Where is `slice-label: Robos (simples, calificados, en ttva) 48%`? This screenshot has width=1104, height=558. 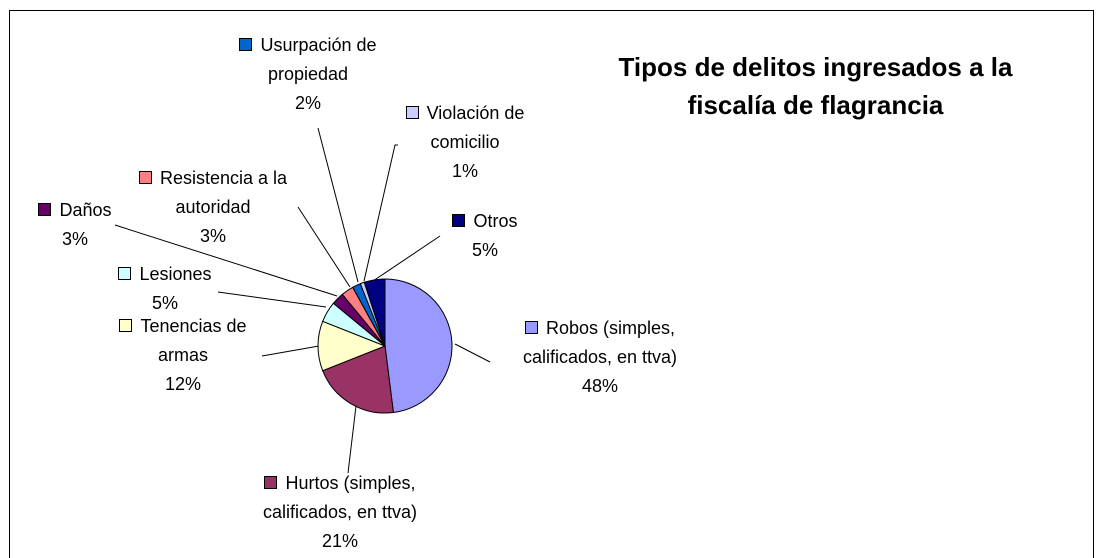 slice-label: Robos (simples, calificados, en ttva) 48% is located at coordinates (600, 357).